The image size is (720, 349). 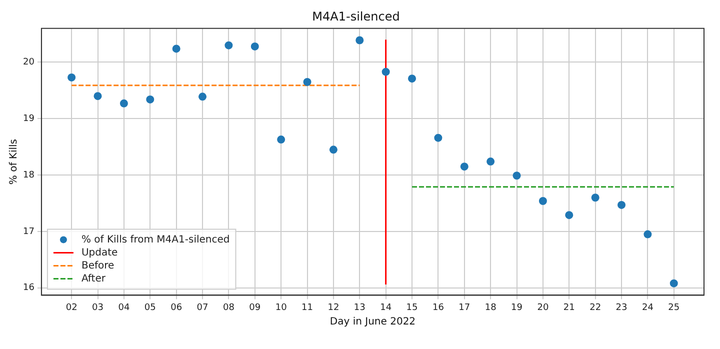 What do you see at coordinates (29, 288) in the screenshot?
I see `y-tick-label: 16` at bounding box center [29, 288].